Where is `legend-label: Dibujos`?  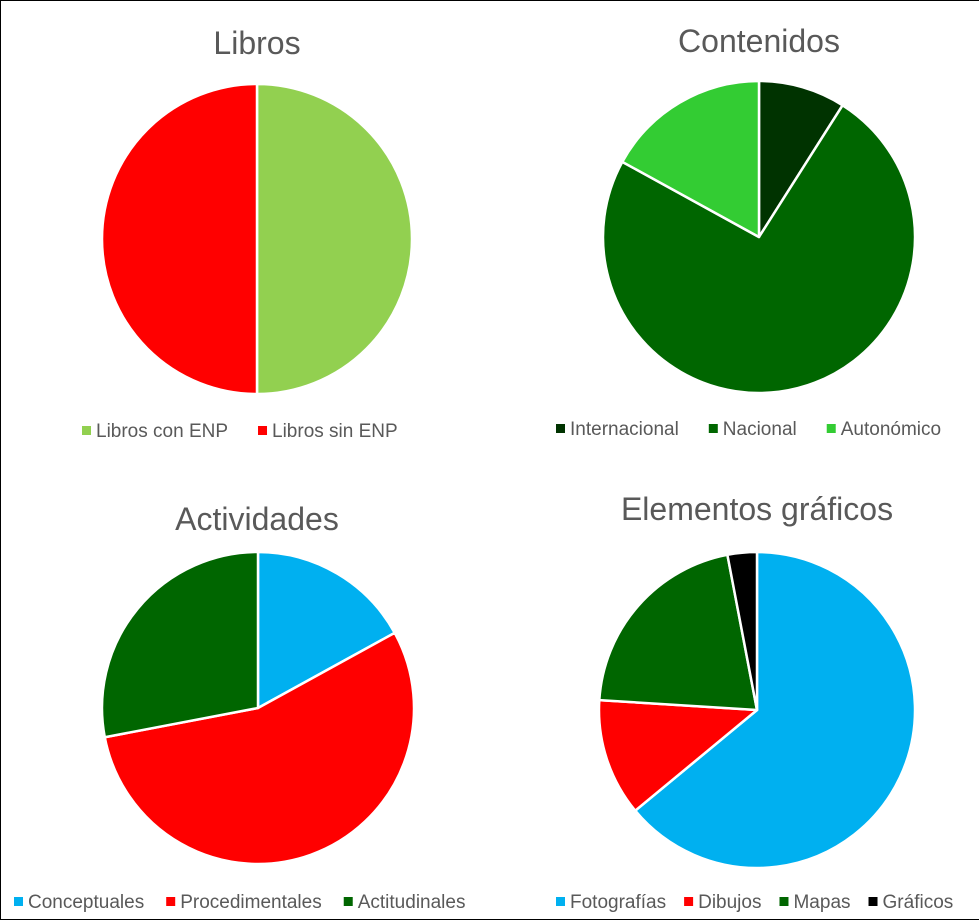
legend-label: Dibujos is located at coordinates (729, 902).